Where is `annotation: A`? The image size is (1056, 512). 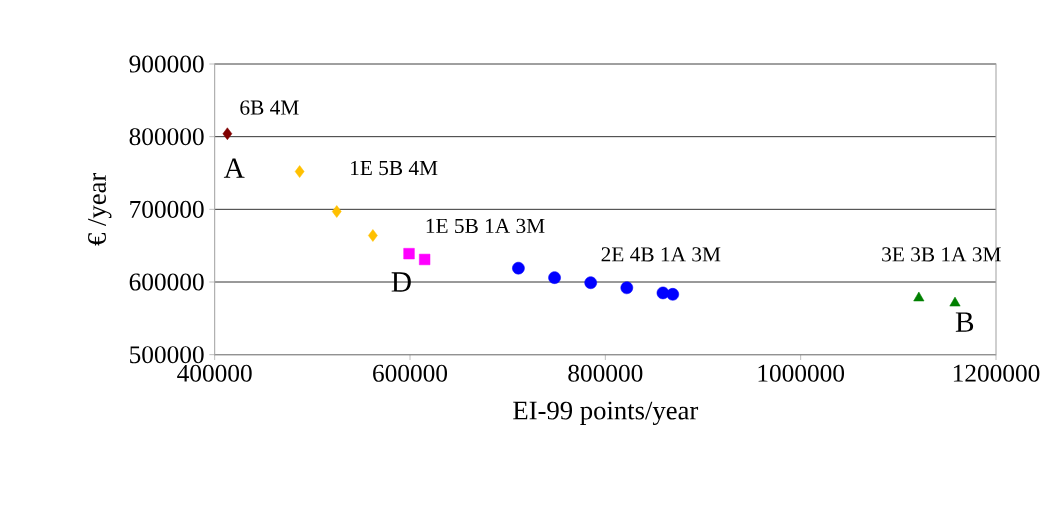
annotation: A is located at coordinates (234, 168).